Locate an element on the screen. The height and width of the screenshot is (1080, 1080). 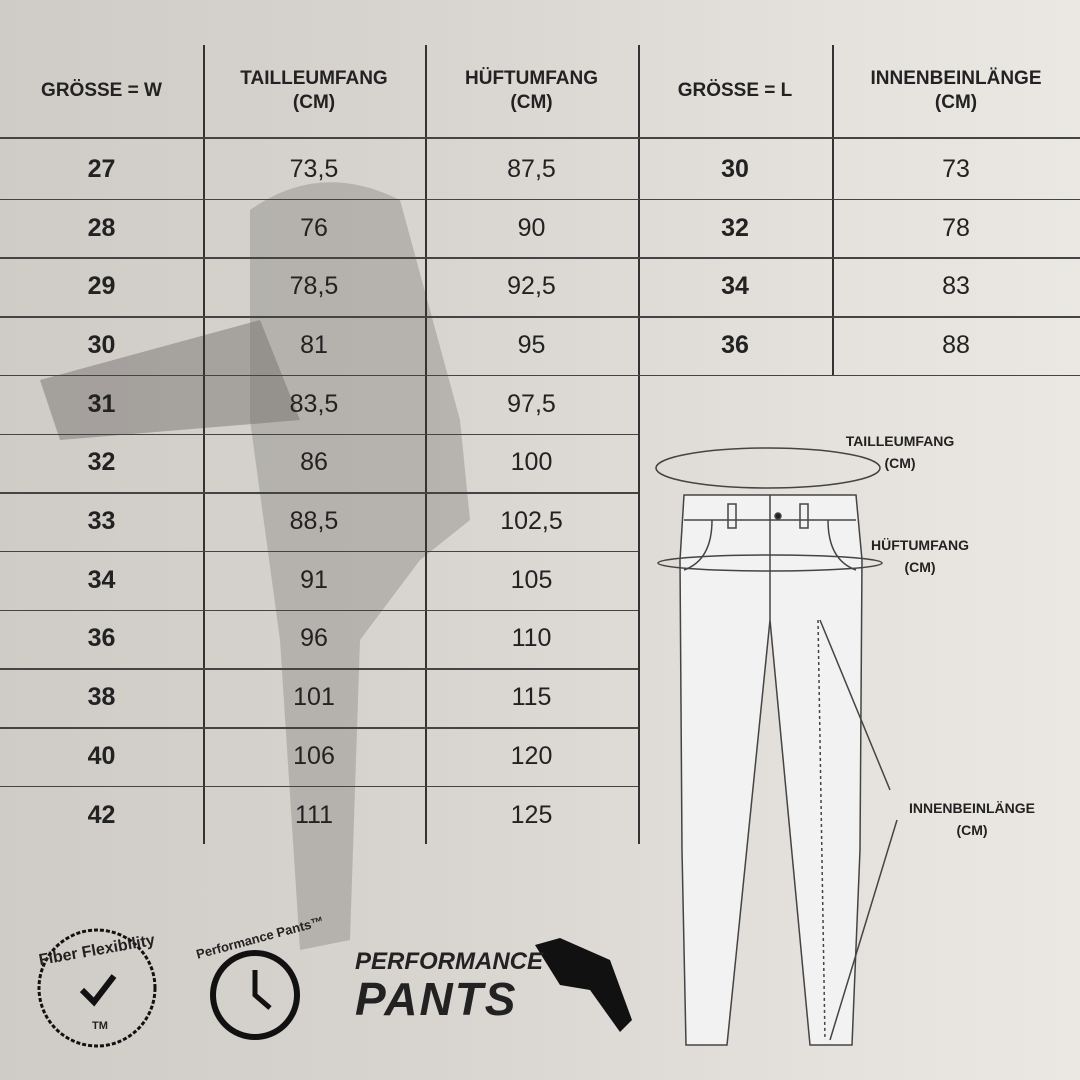
fiber-badge-tm: TM is located at coordinates (100, 1026).